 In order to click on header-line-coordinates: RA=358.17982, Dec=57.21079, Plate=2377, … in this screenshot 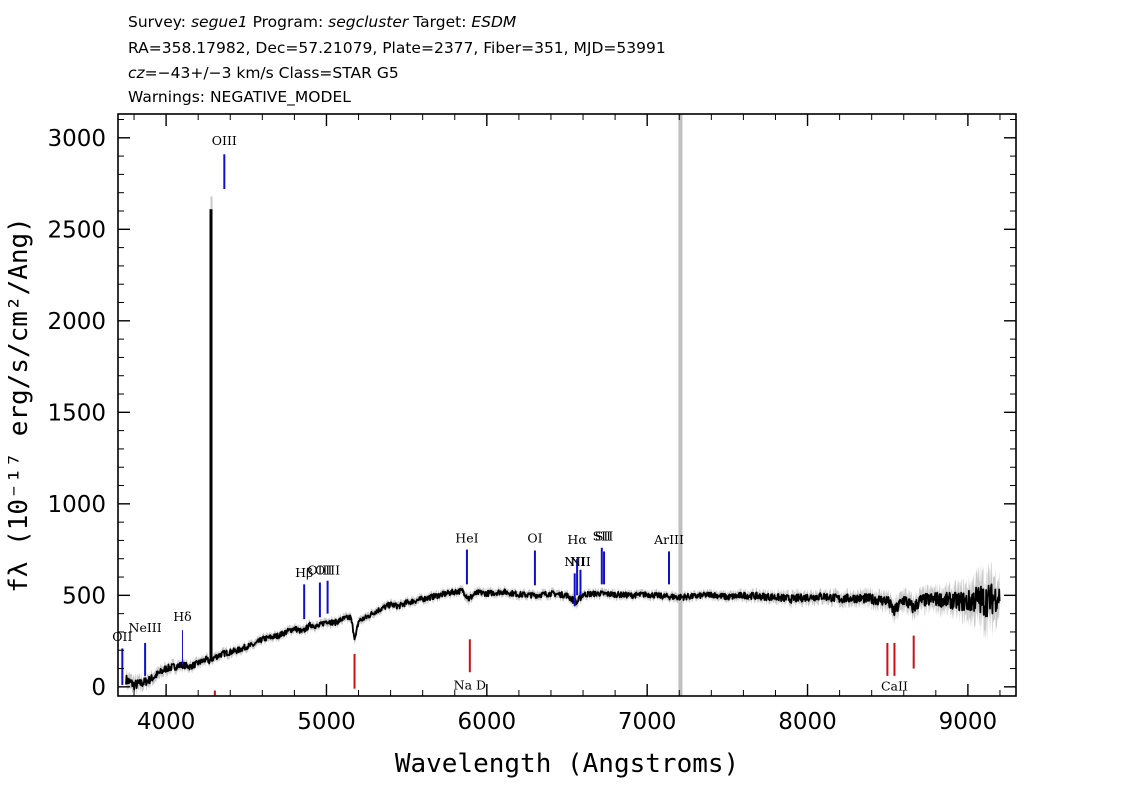, I will do `click(397, 48)`.